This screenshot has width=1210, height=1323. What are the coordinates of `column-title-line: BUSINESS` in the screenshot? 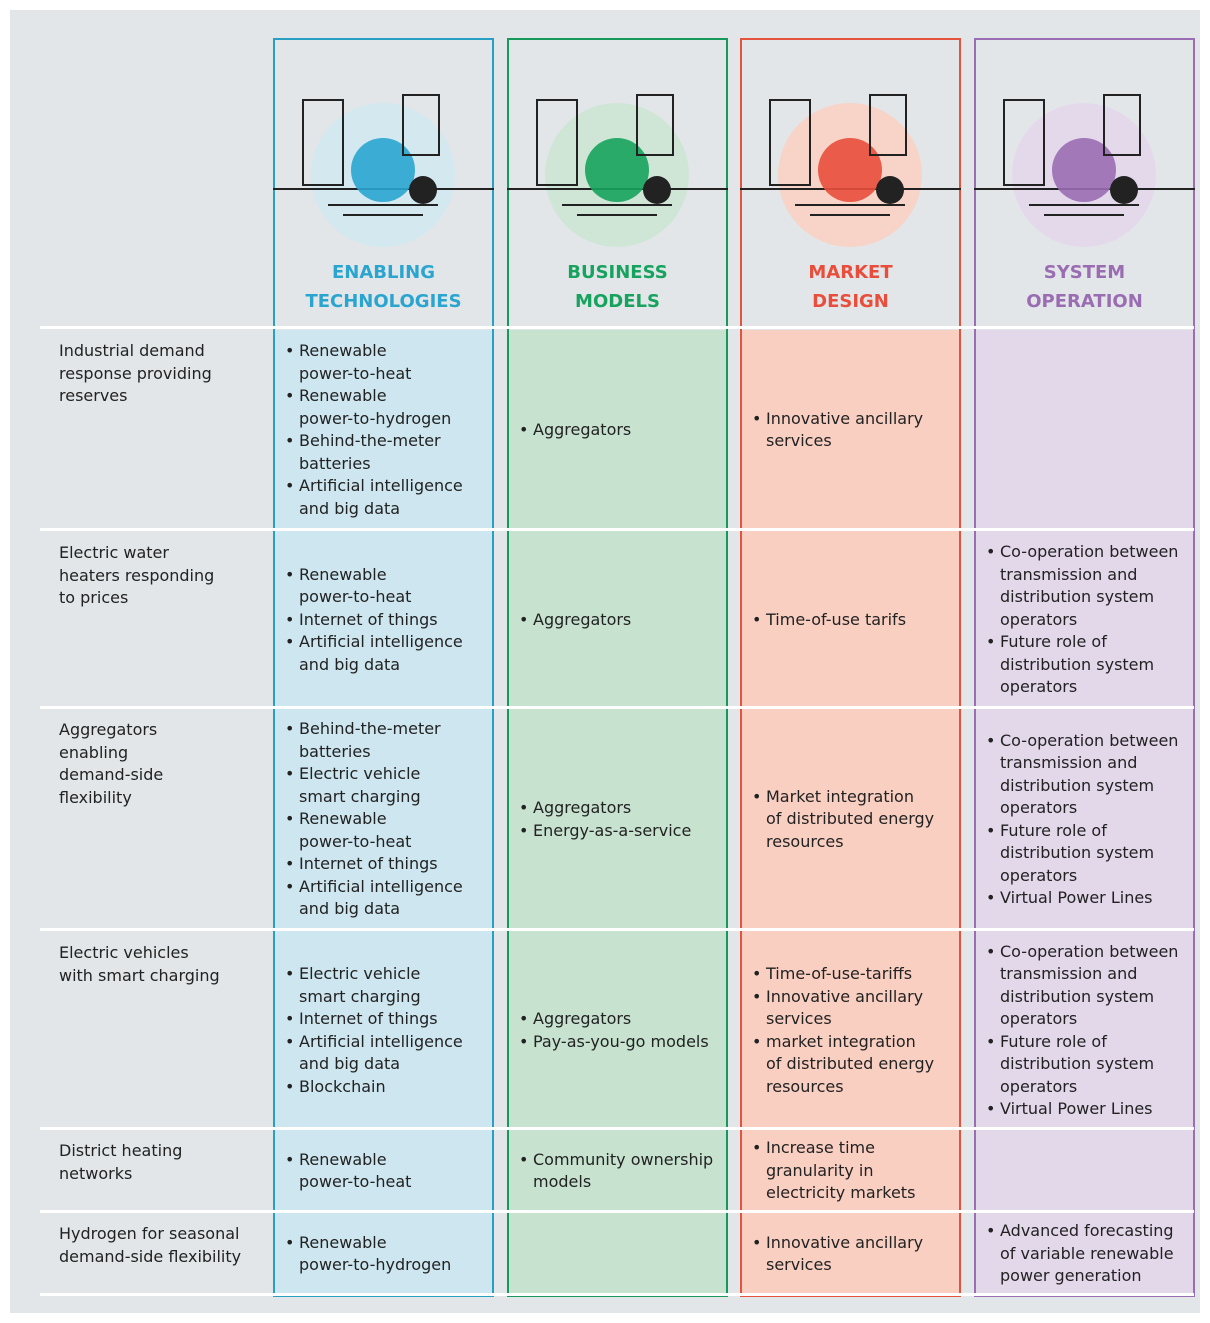 It's located at (617, 272).